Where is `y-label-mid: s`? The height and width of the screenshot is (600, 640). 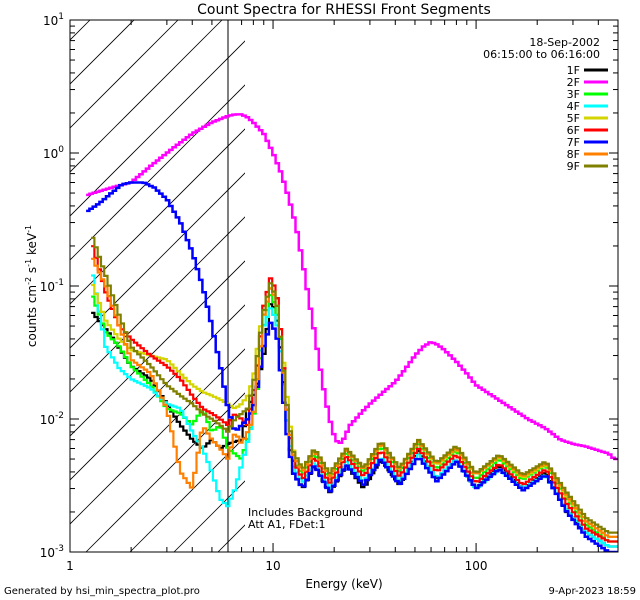
y-label-mid: s is located at coordinates (32, 272).